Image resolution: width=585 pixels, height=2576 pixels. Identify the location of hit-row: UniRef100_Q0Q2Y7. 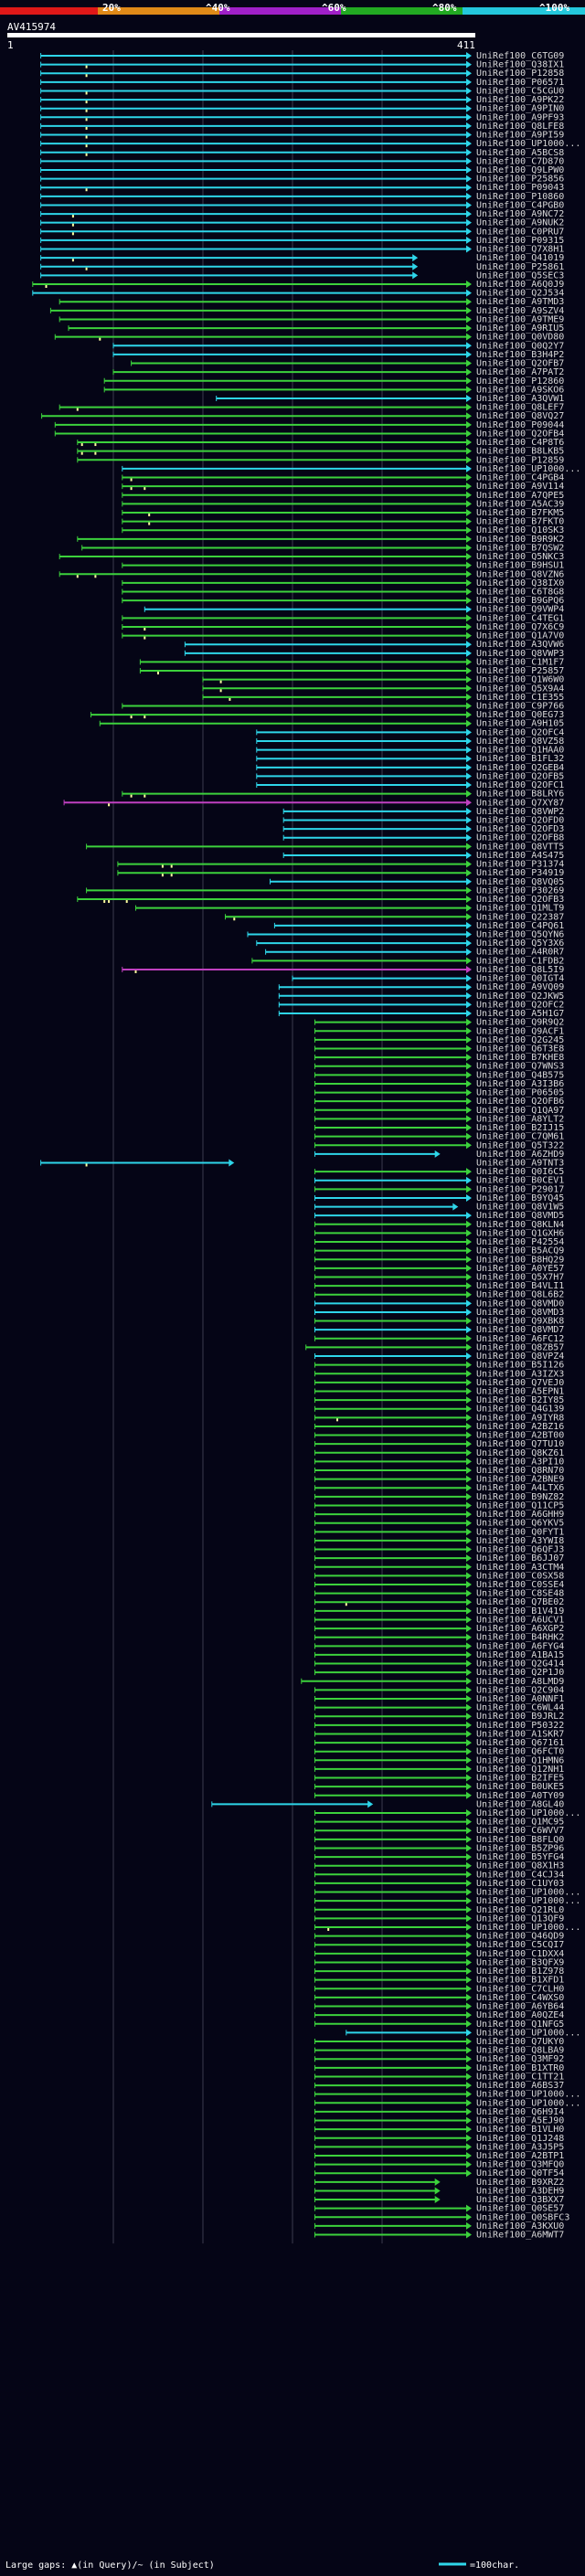
(338, 346).